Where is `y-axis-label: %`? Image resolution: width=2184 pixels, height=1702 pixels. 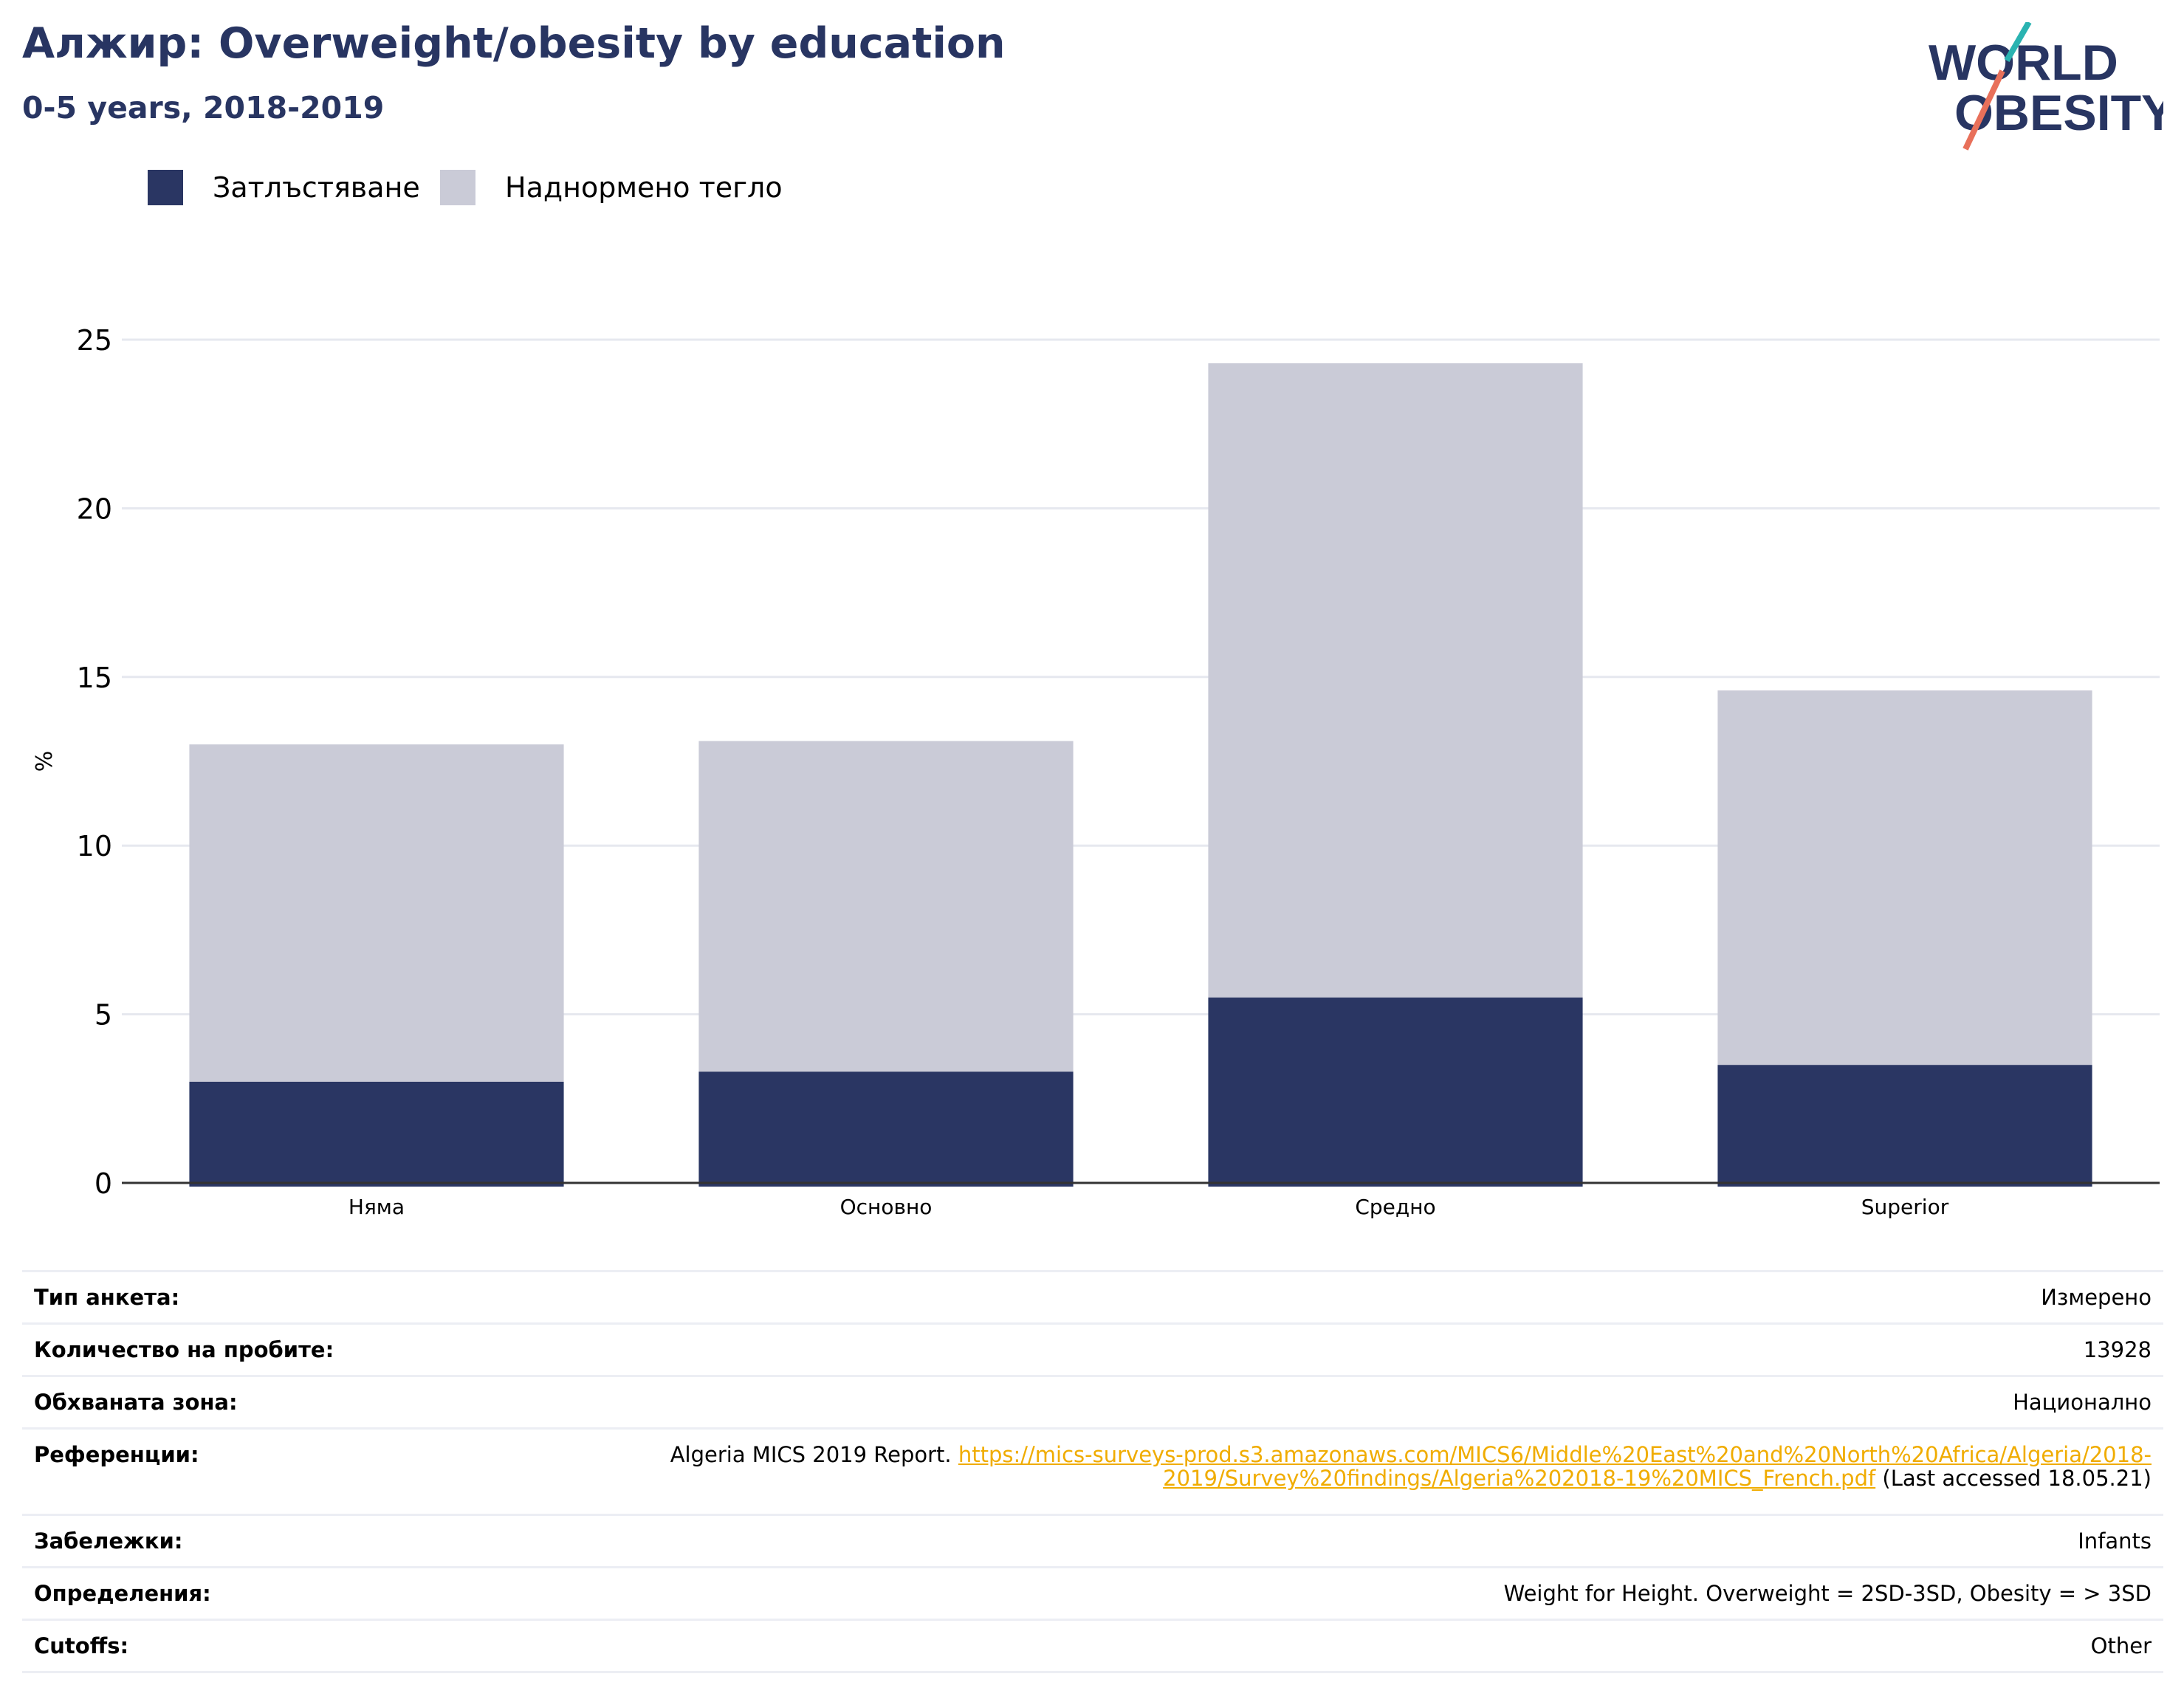 y-axis-label: % is located at coordinates (45, 761).